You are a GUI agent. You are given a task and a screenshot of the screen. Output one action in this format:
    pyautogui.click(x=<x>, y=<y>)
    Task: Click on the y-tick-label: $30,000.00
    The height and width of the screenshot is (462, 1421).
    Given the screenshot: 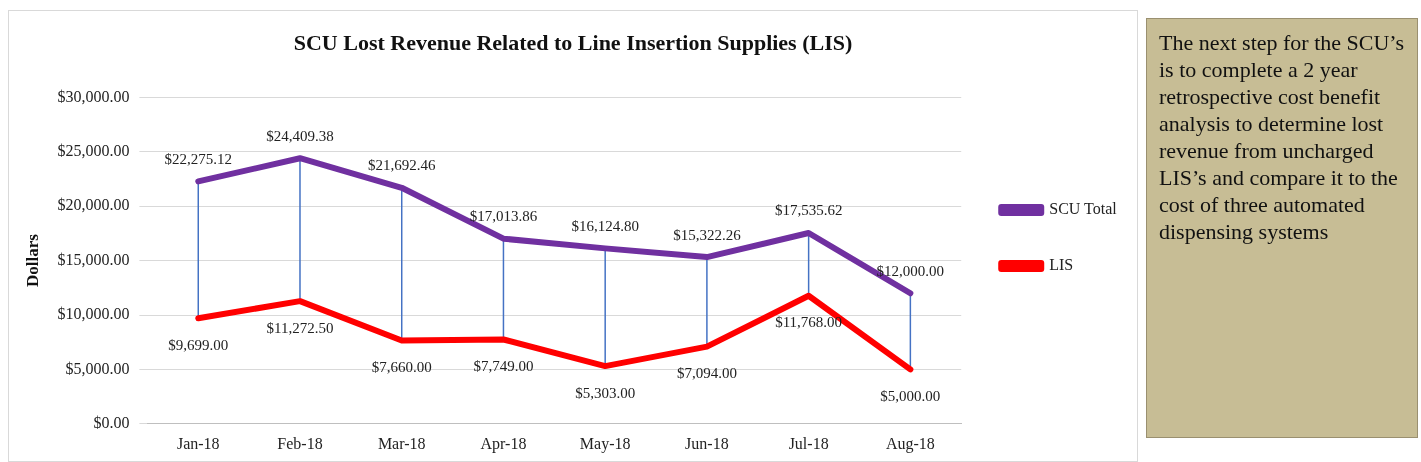 What is the action you would take?
    pyautogui.click(x=93, y=96)
    